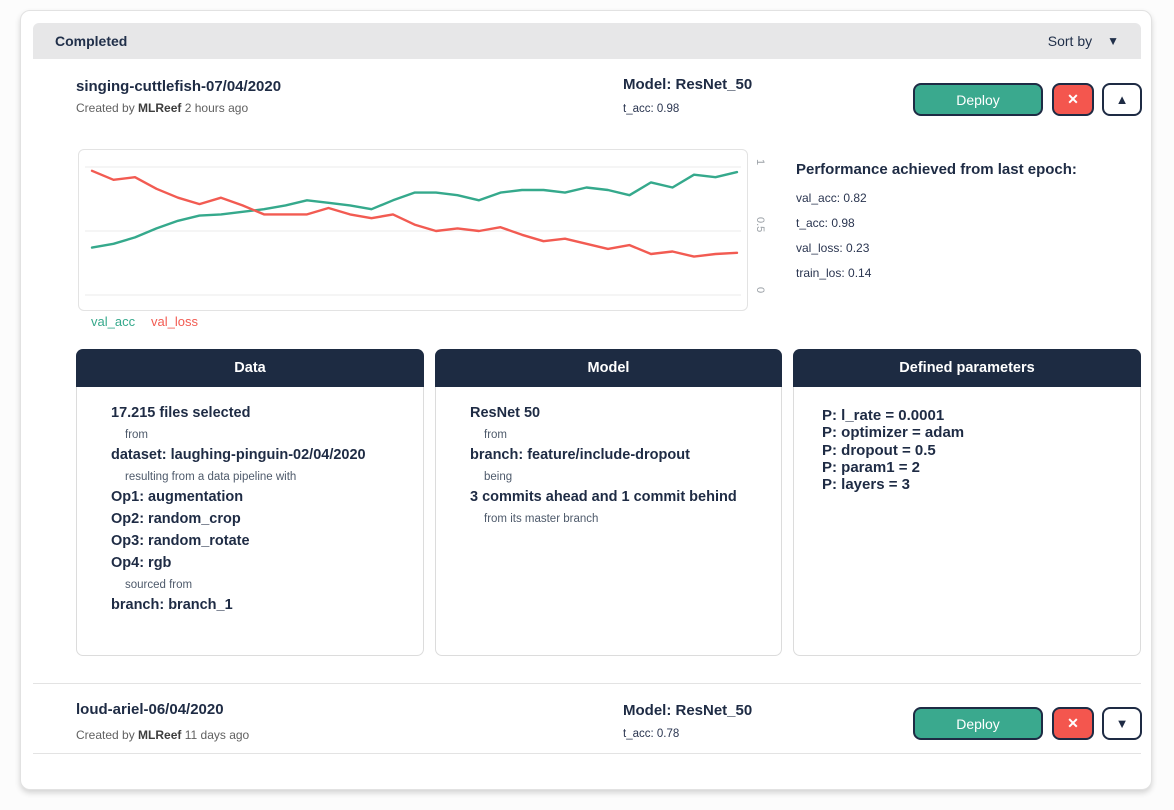  I want to click on text-line: train_los: 0.14, so click(834, 273).